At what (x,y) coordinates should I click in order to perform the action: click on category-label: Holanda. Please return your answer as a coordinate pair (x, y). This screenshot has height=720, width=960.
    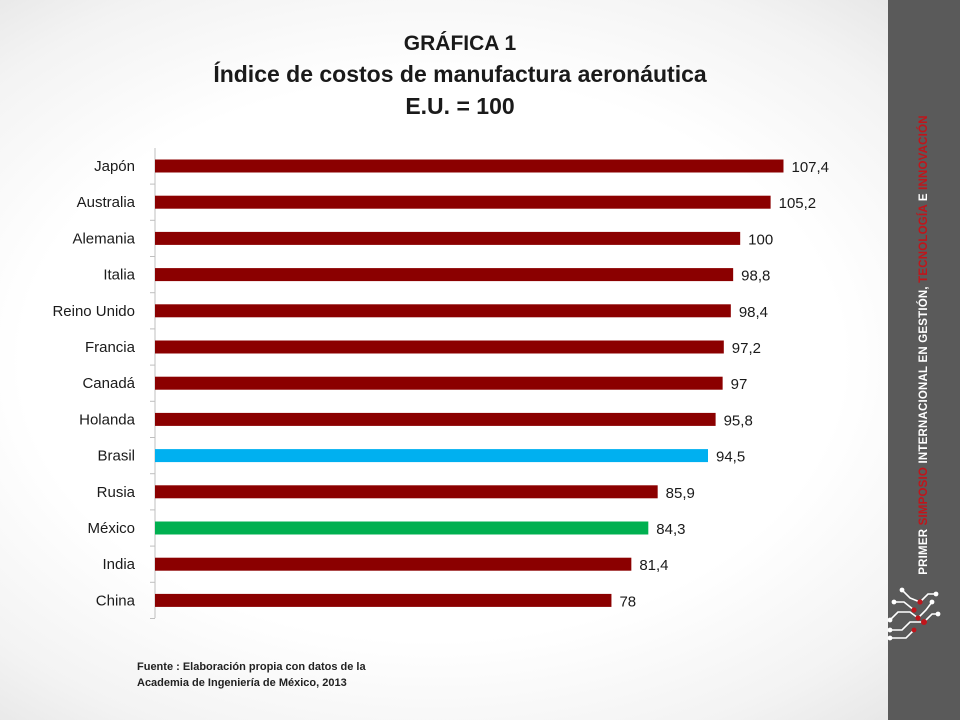
    Looking at the image, I should click on (107, 419).